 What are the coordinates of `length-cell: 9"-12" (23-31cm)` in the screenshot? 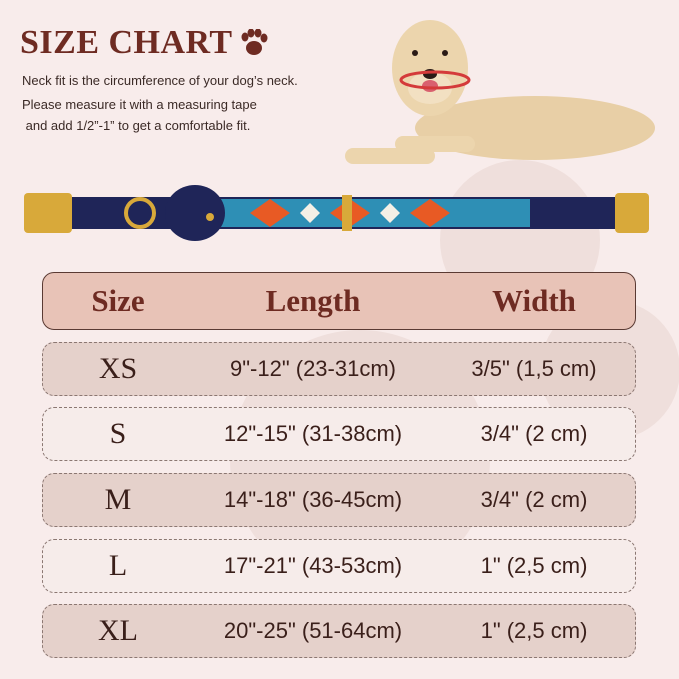 It's located at (312, 368).